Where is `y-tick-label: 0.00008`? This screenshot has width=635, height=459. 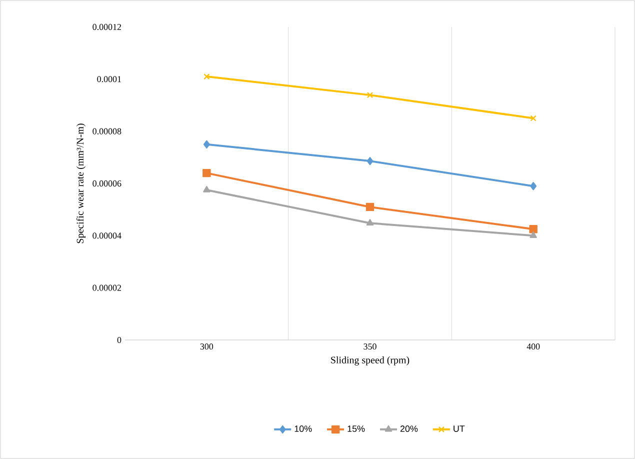
y-tick-label: 0.00008 is located at coordinates (107, 131).